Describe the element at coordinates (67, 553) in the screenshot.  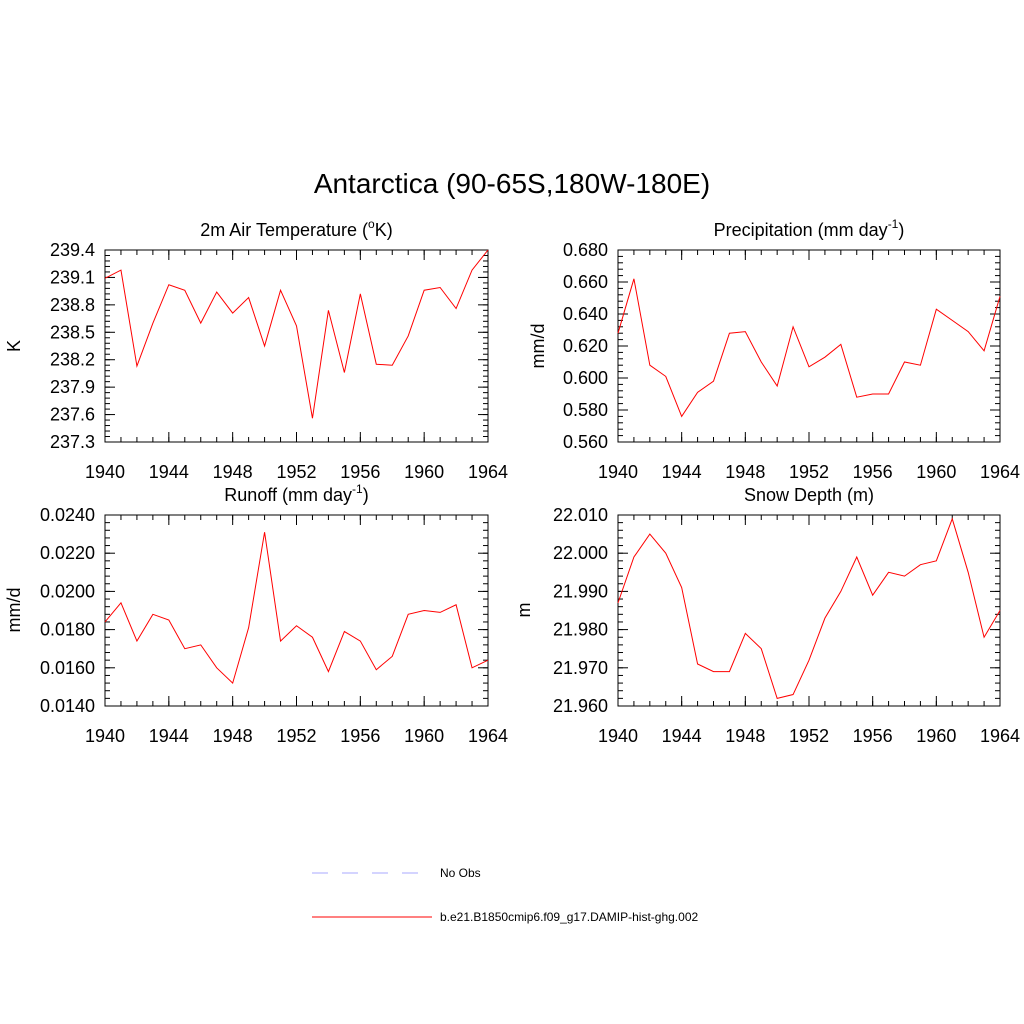
I see `y-tick-label: 0.0220` at that location.